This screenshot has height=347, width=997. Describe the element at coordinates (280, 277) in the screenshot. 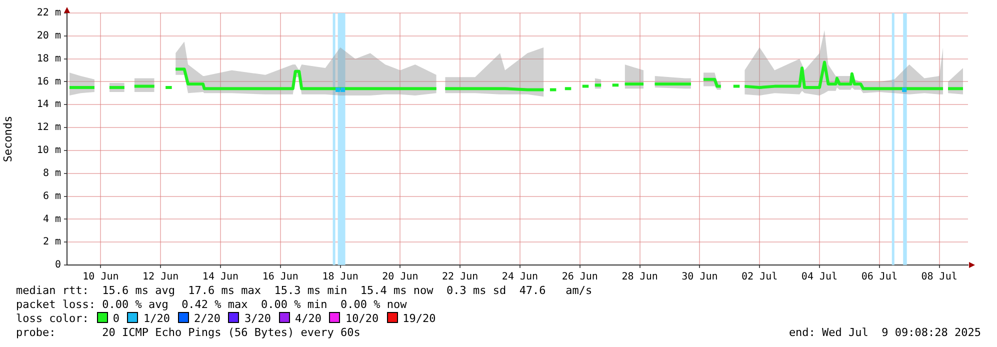

I see `x-tick-label: 16 Jun` at that location.